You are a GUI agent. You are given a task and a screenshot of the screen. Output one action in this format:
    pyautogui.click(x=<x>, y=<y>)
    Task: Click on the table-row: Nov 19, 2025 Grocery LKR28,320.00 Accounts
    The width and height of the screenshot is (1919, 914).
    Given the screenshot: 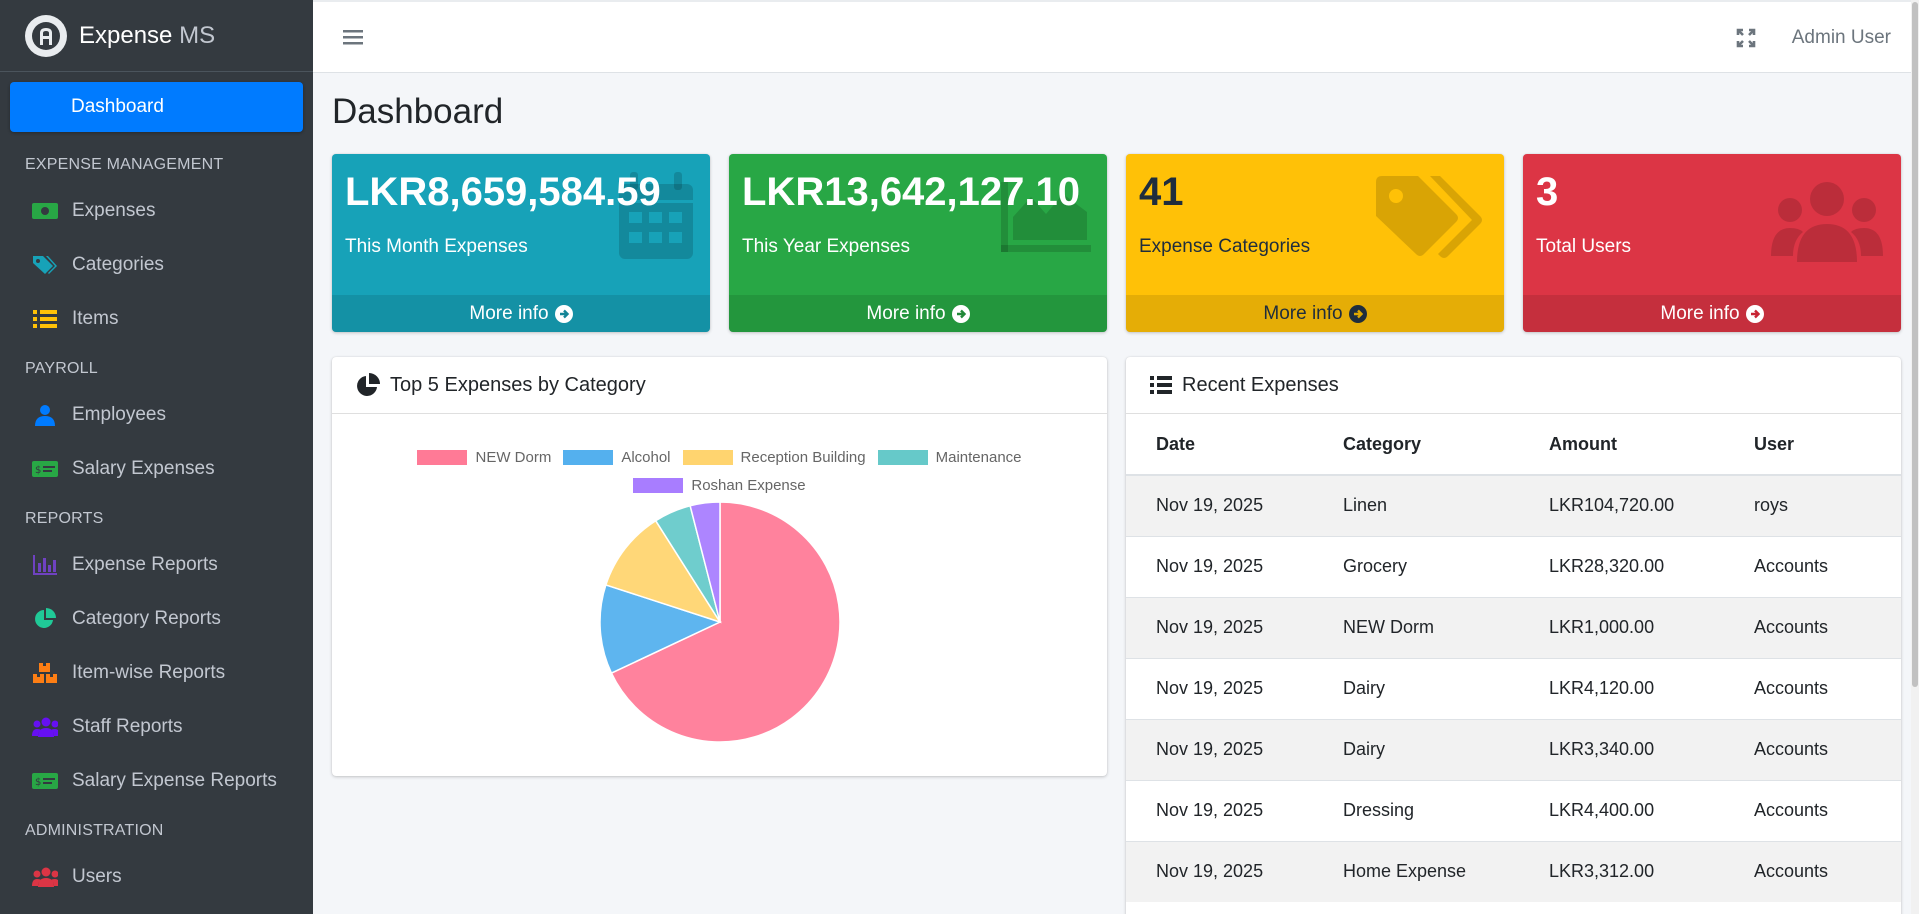 What is the action you would take?
    pyautogui.click(x=1513, y=566)
    